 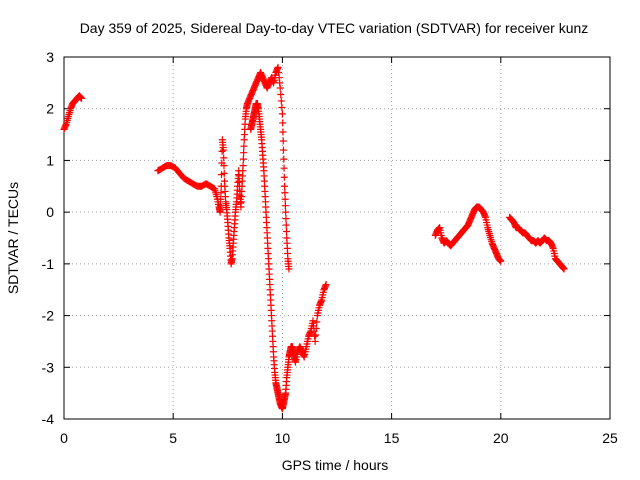 I want to click on y-tick-labels: -4 -3 -2 -1 0 1 2 3, so click(x=48, y=238).